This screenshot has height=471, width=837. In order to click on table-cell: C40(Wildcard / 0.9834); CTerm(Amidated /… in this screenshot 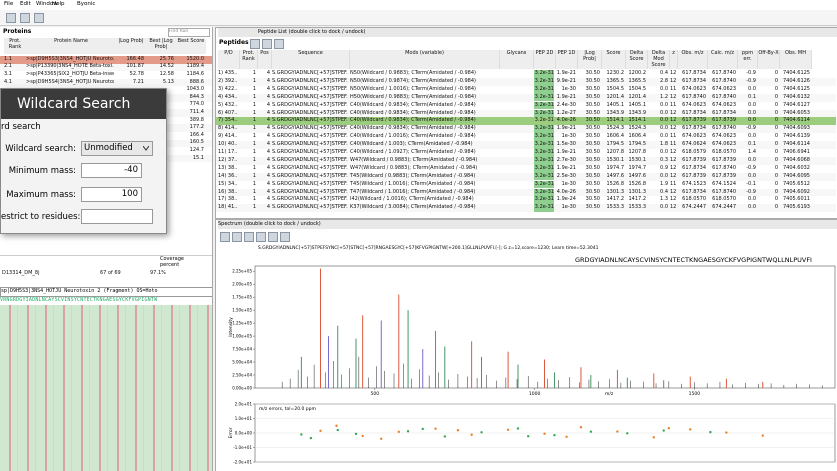, I will do `click(413, 104)`.